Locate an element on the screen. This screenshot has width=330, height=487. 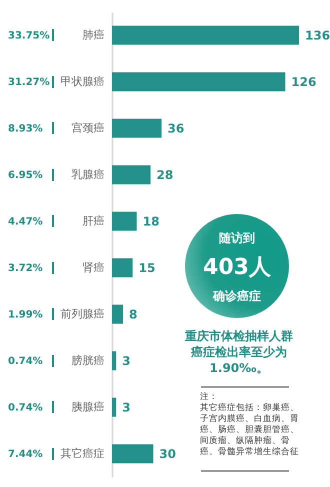
annotation: 确诊癌症 is located at coordinates (237, 296).